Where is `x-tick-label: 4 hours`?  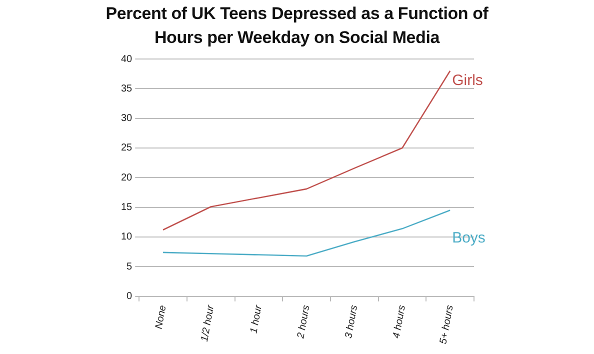 x-tick-label: 4 hours is located at coordinates (399, 322).